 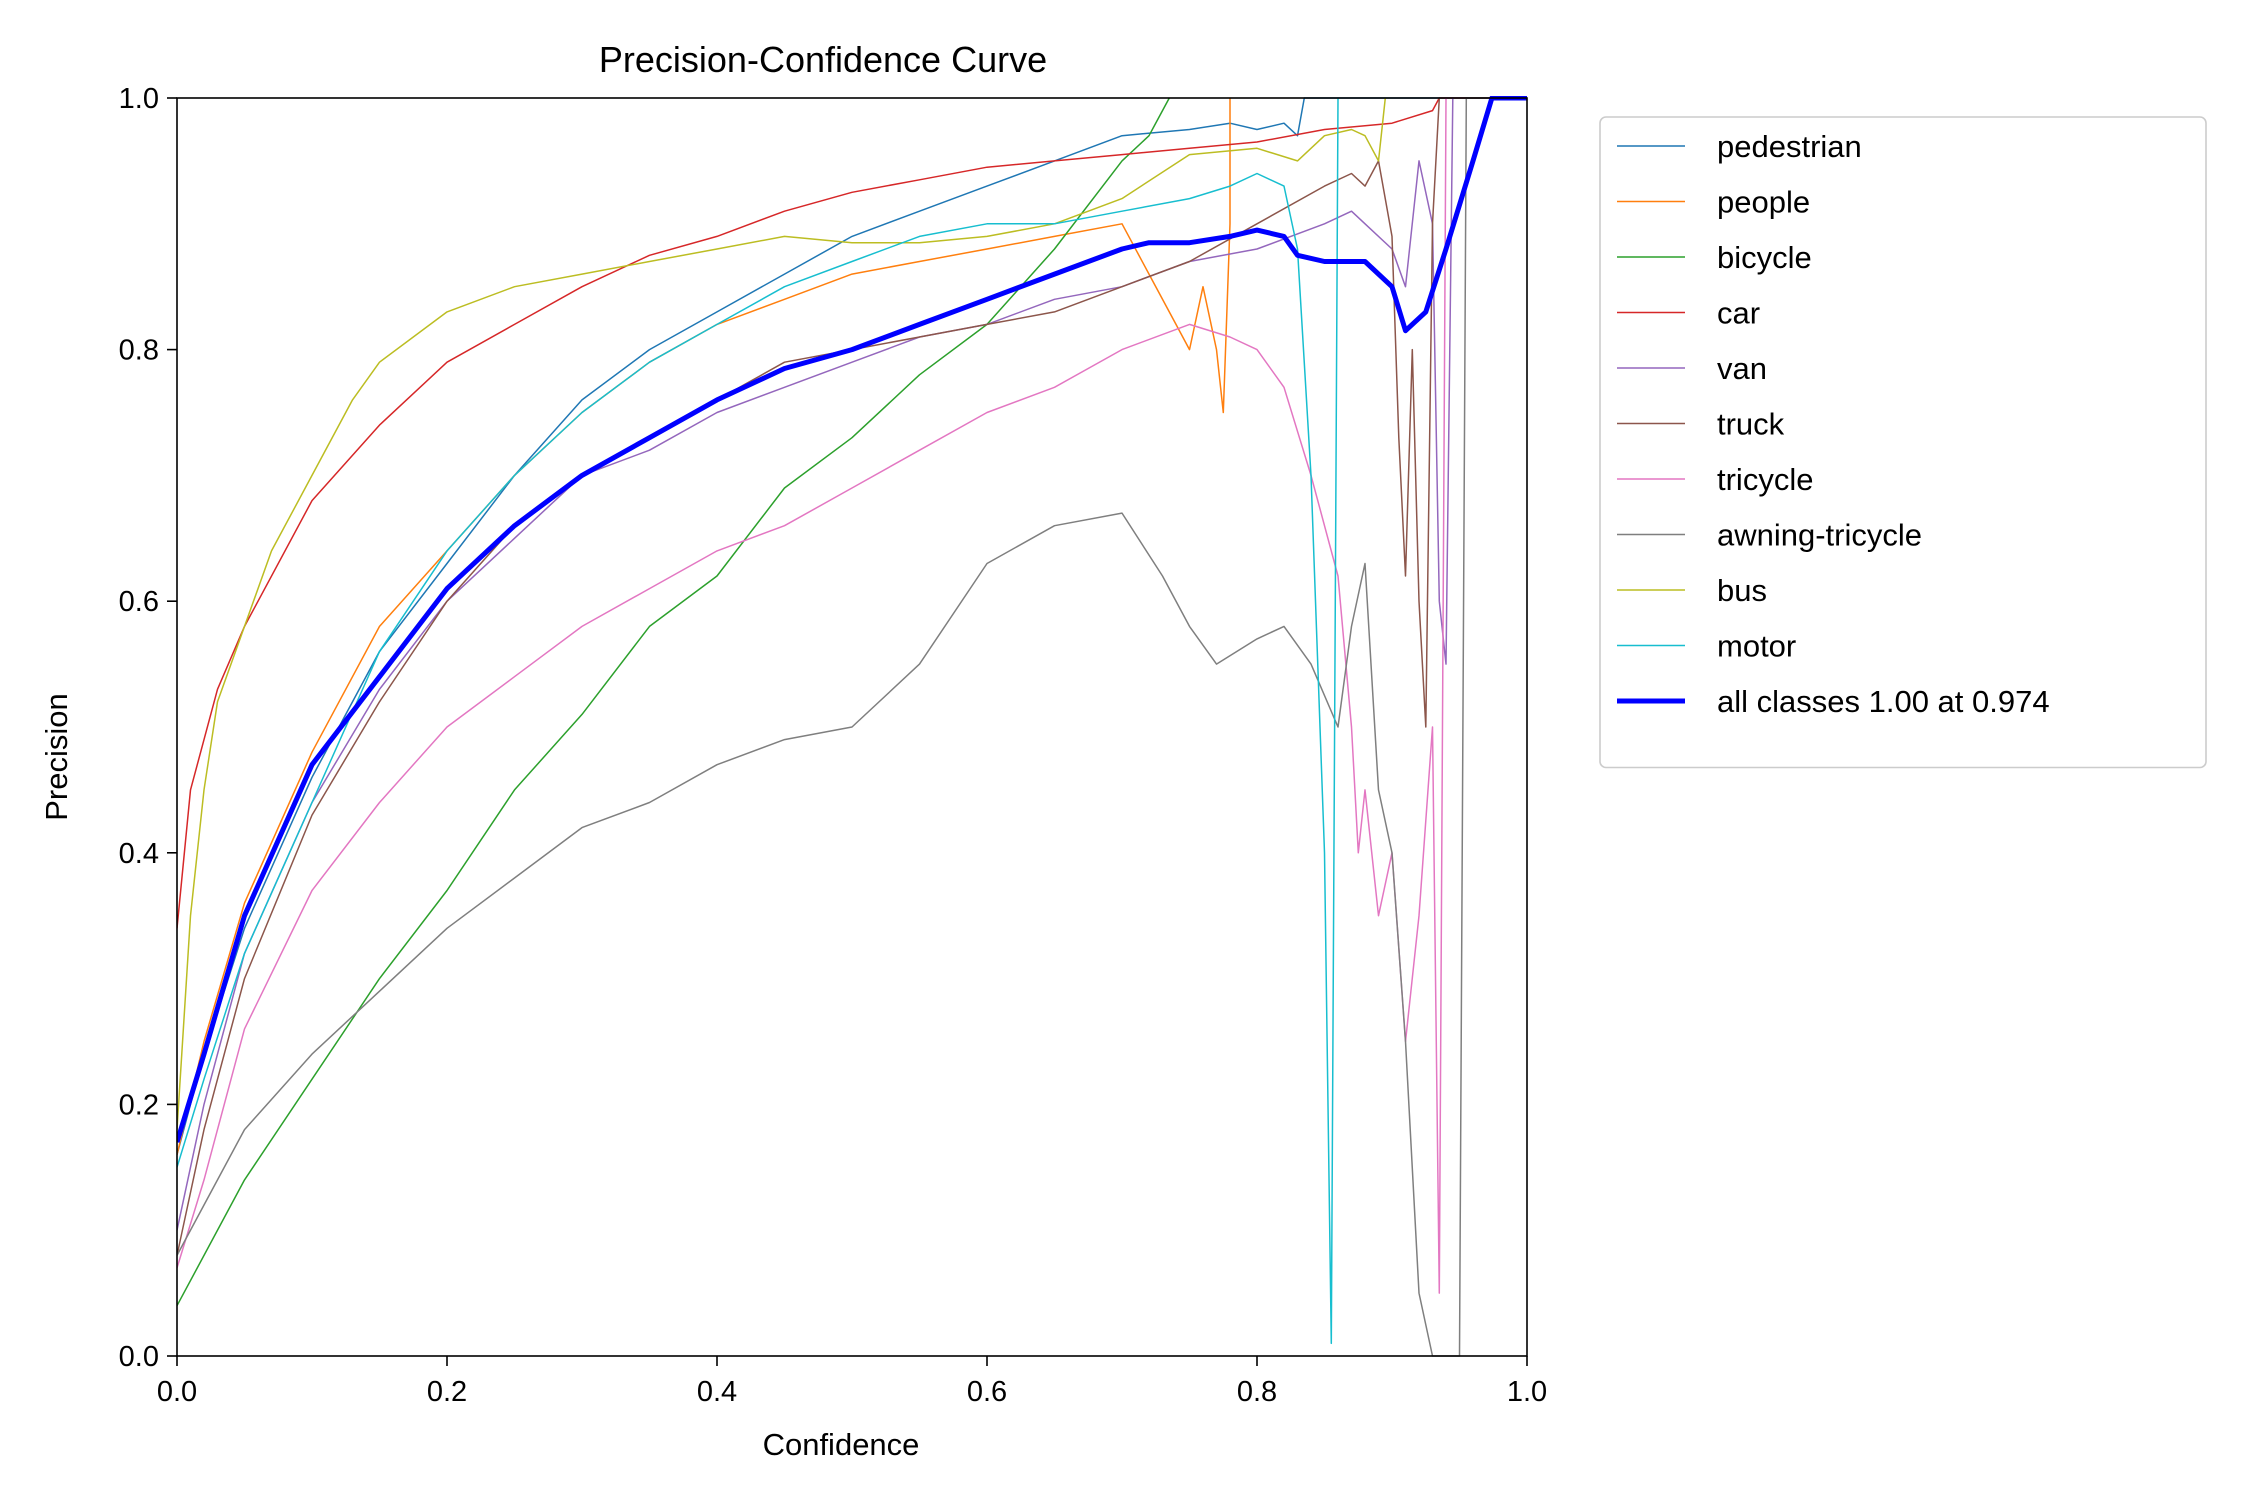 I want to click on y-tick-label: 0.8, so click(x=139, y=351).